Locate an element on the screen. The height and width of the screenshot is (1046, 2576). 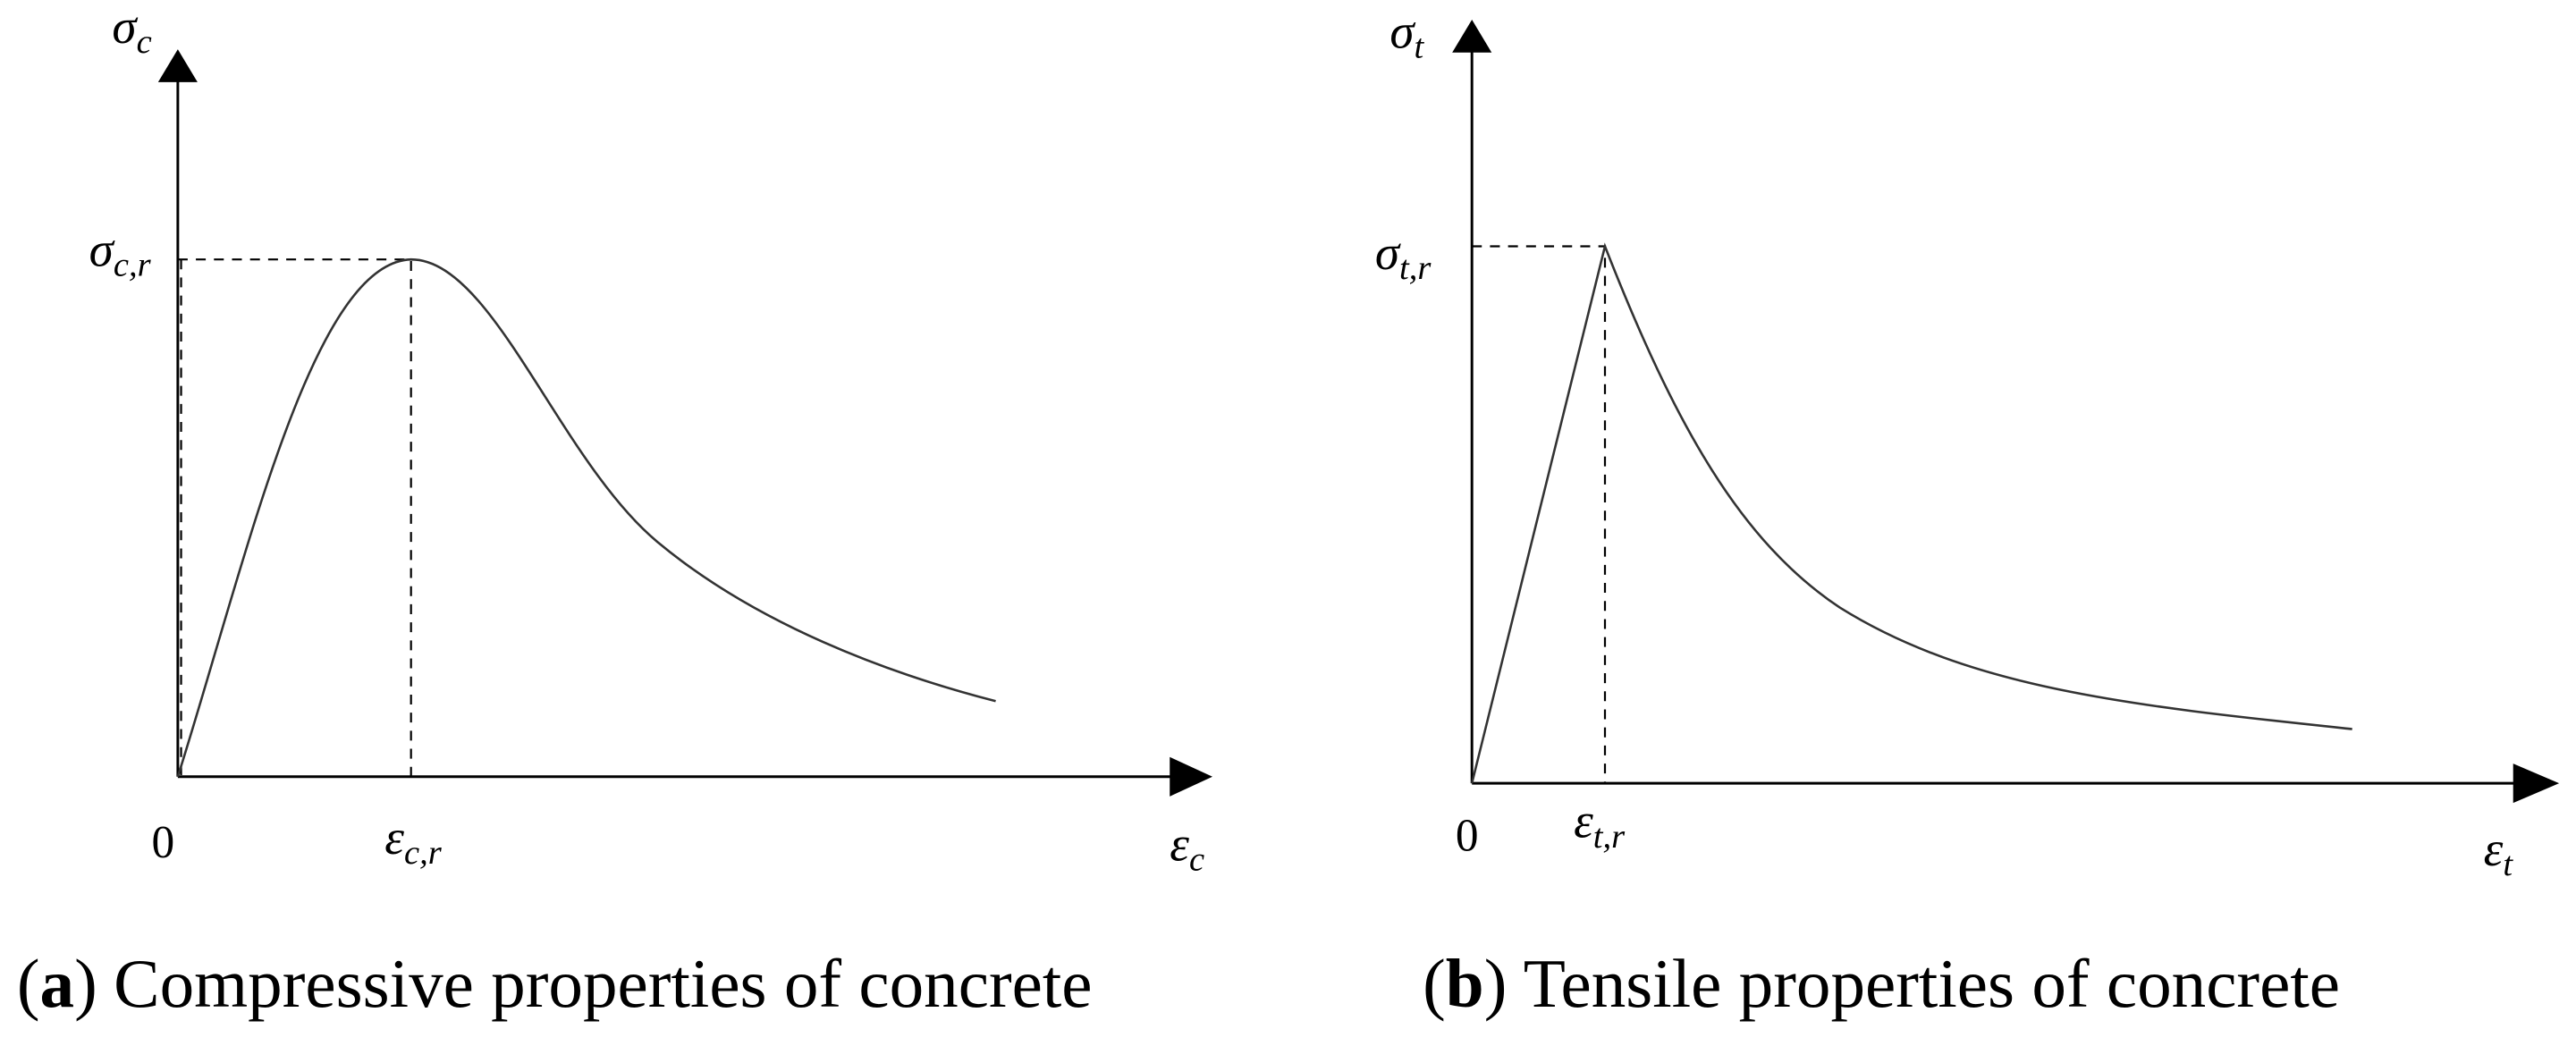
caption: (a) Compressive properties of concrete is located at coordinates (555, 984).